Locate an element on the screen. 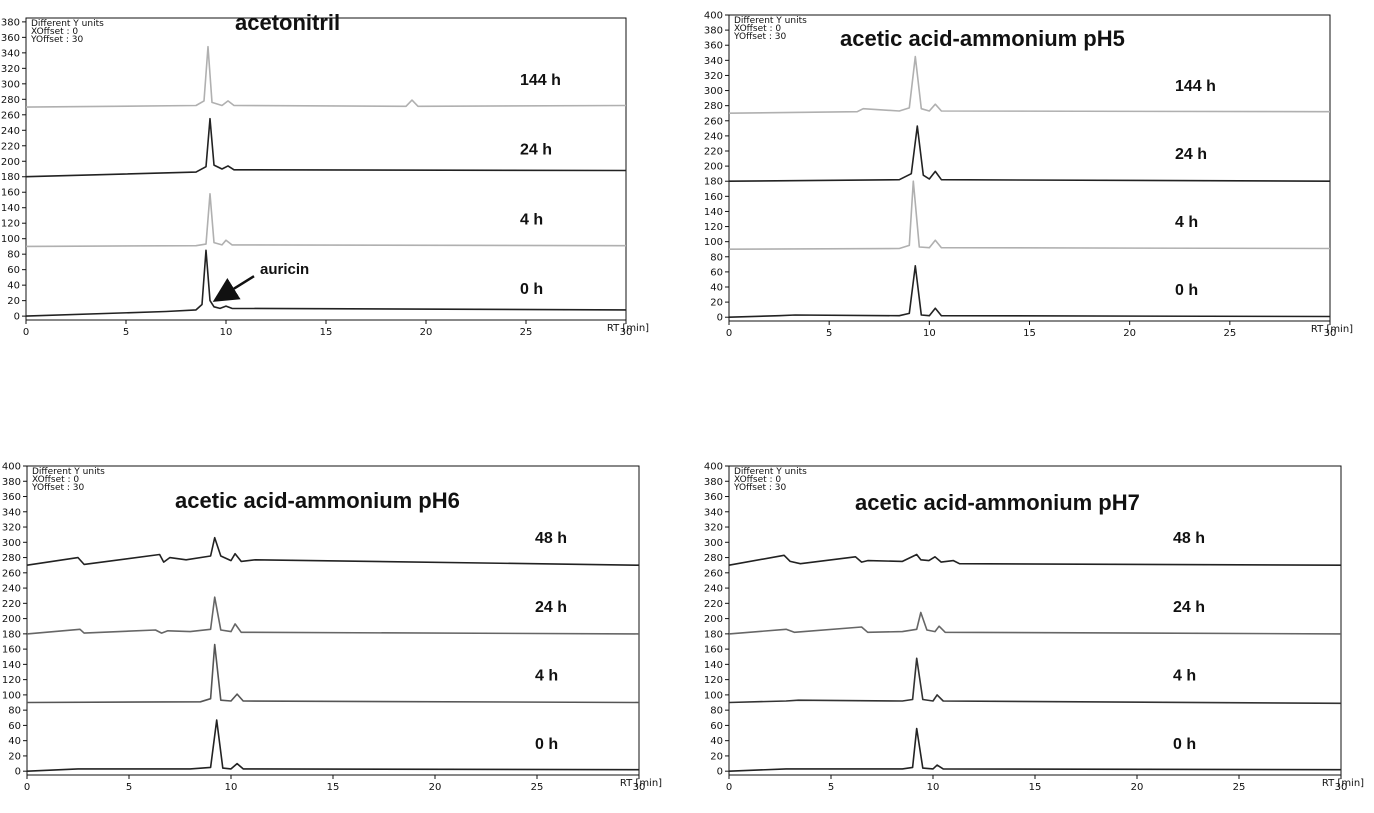  trace-144h is located at coordinates (1029, 84).